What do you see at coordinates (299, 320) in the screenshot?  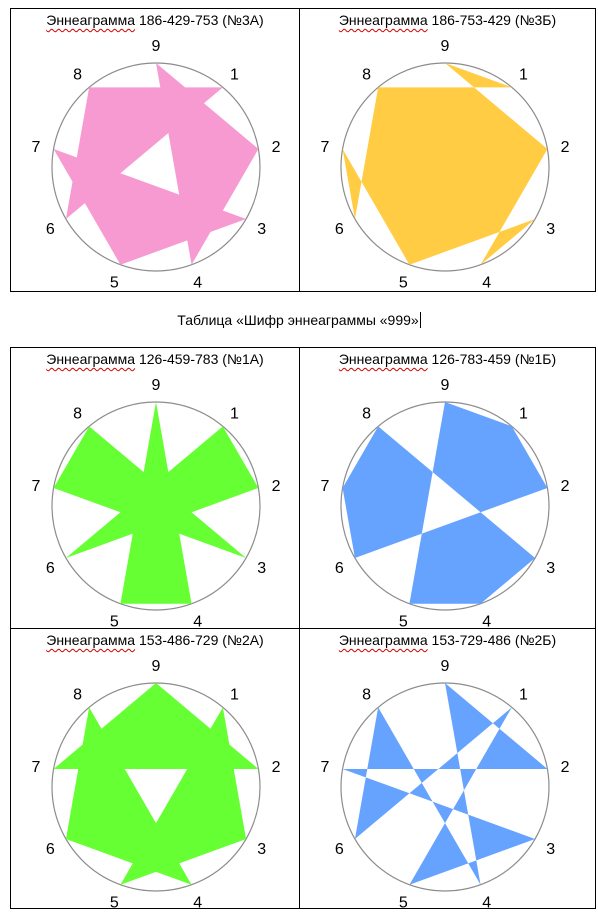 I see `table-caption: Таблица «Шифр эннеаграммы «999»` at bounding box center [299, 320].